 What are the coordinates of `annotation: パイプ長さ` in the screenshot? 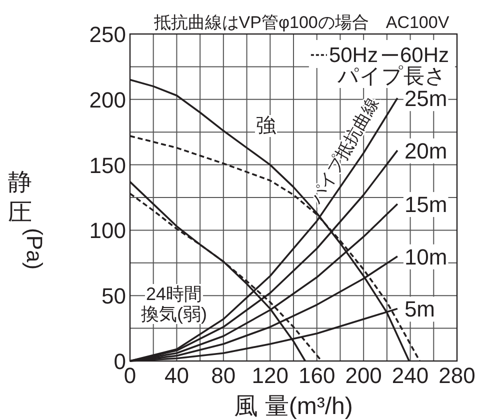 It's located at (391, 76).